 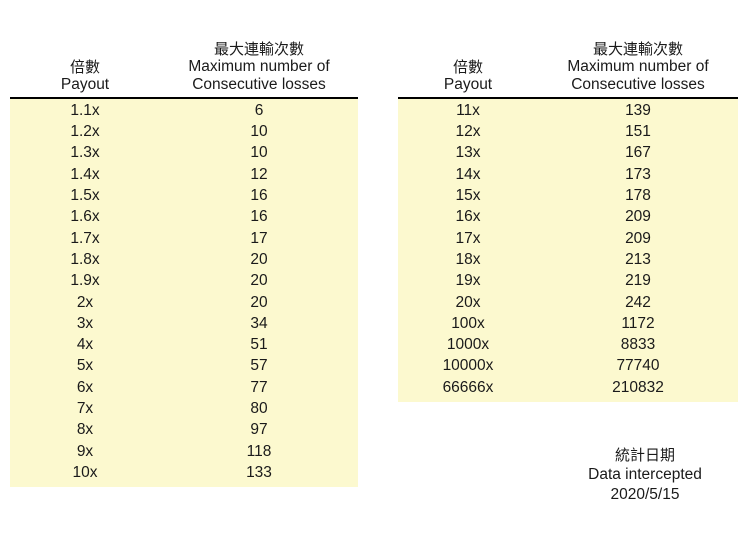 I want to click on cell-payout: 1000x, so click(x=468, y=345).